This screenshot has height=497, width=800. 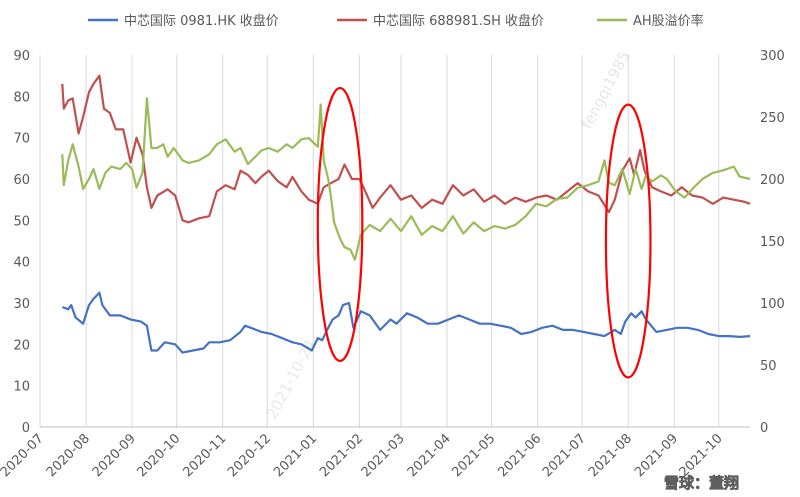 I want to click on left-tick-0: 0, so click(x=26, y=428).